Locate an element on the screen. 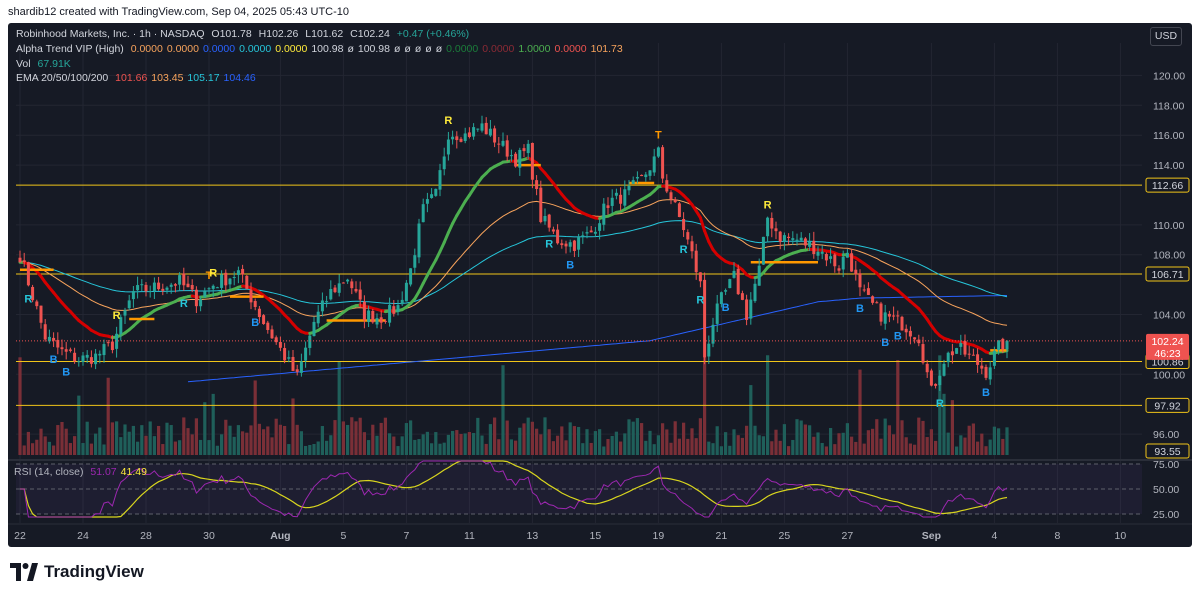 Image resolution: width=1200 pixels, height=596 pixels. rsi-line is located at coordinates (514, 489).